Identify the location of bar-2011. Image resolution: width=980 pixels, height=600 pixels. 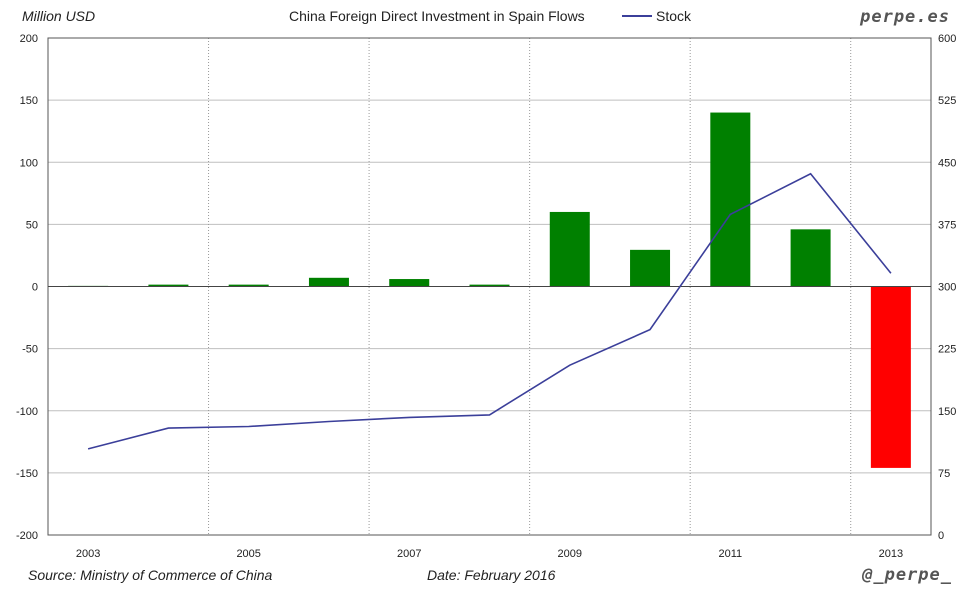
(730, 199).